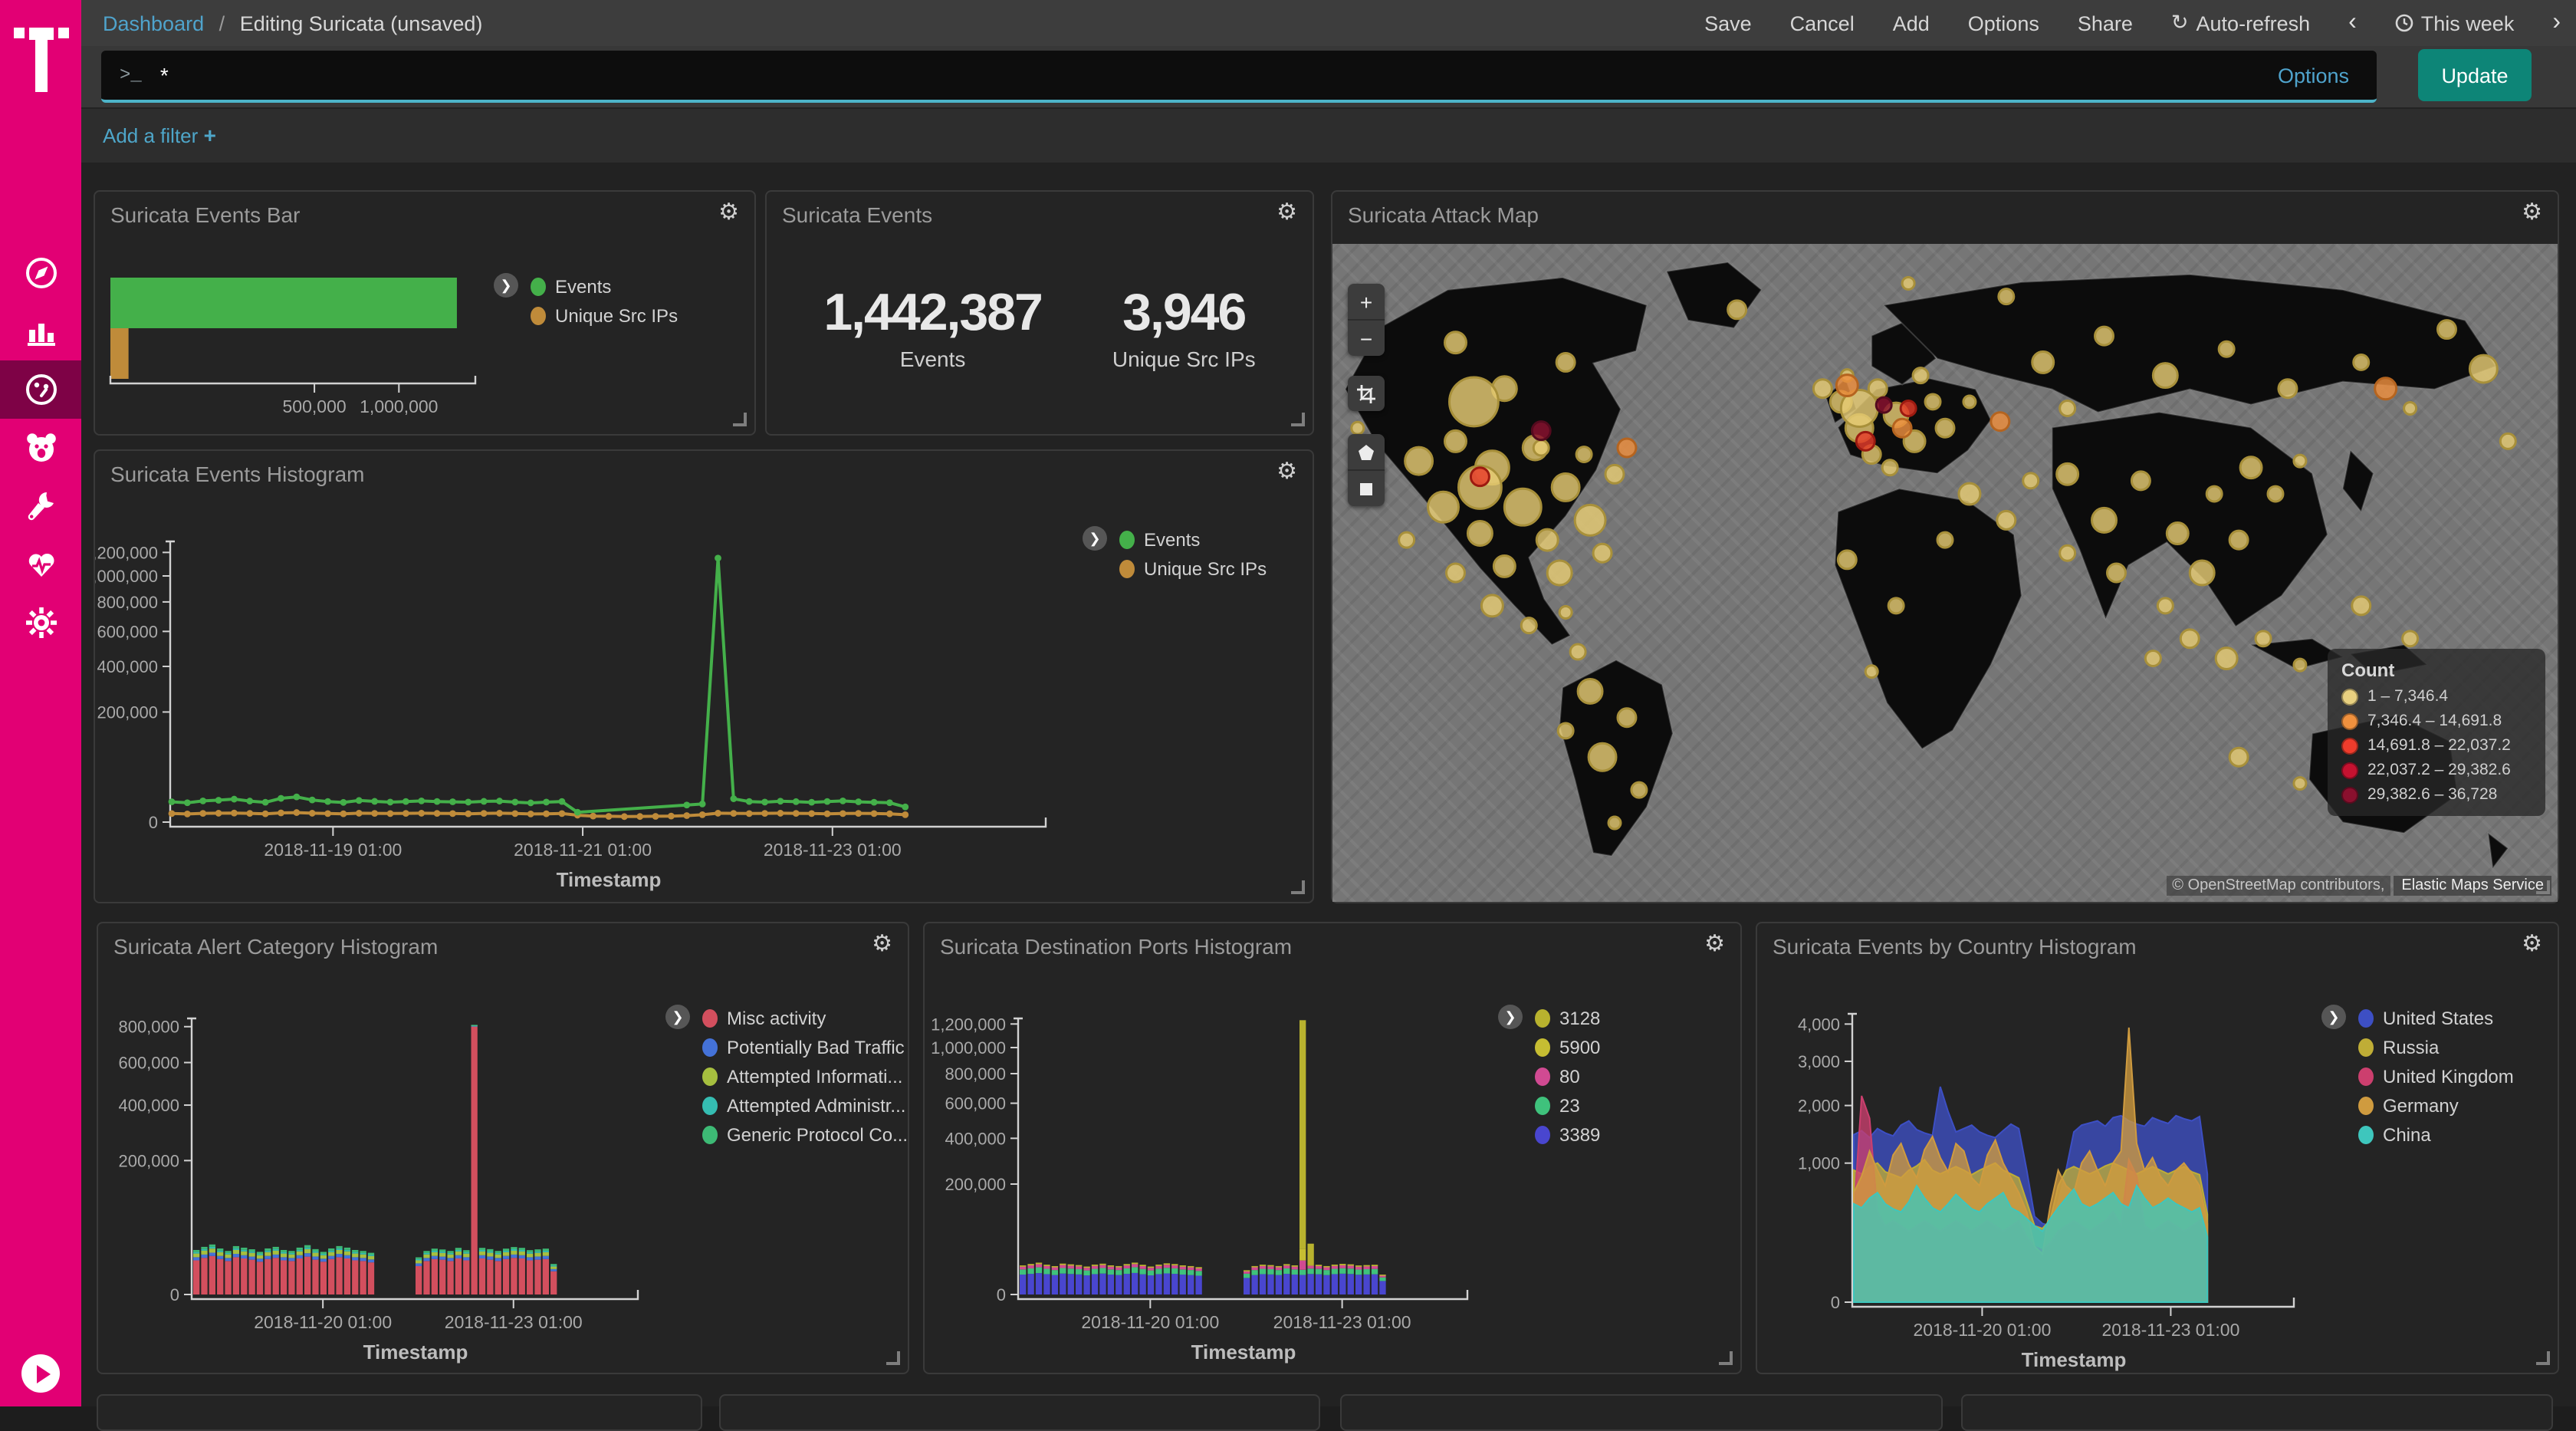  I want to click on time-range-button: This week, so click(2455, 23).